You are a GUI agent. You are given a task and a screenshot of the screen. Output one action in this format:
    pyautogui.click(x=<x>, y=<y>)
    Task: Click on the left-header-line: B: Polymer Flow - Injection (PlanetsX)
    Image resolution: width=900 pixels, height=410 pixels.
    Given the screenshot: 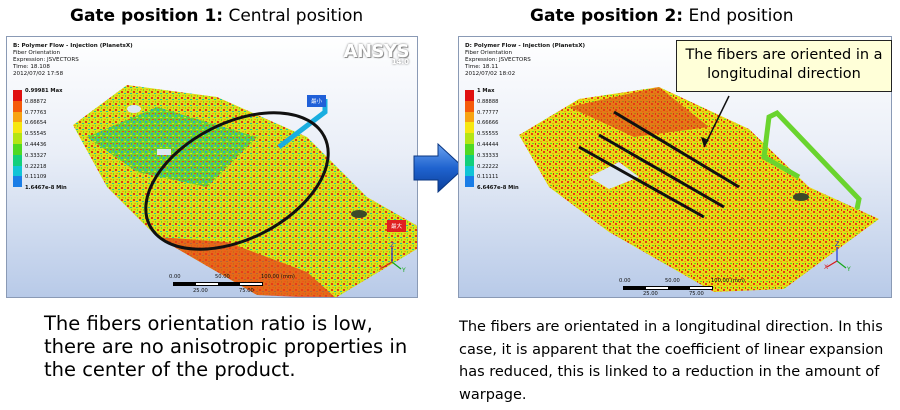 What is the action you would take?
    pyautogui.click(x=73, y=46)
    